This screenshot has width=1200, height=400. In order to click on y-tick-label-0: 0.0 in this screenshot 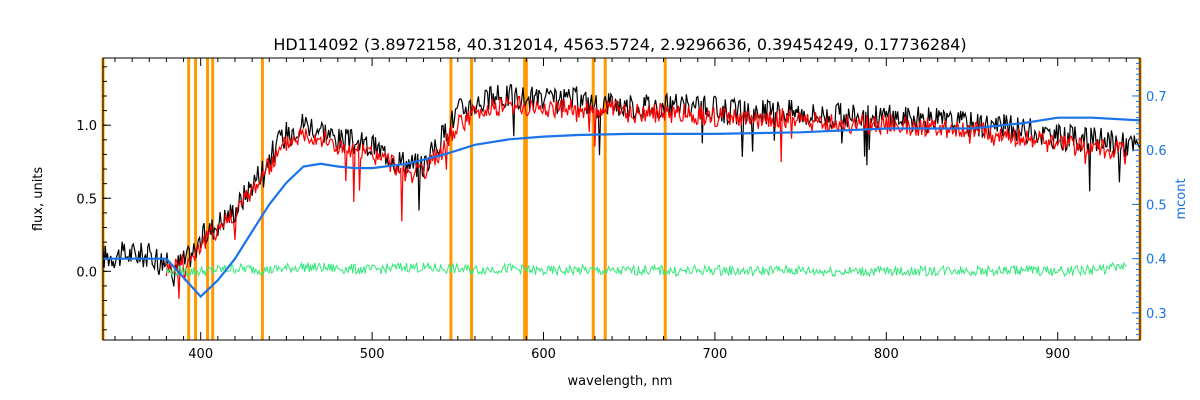, I will do `click(86, 272)`.